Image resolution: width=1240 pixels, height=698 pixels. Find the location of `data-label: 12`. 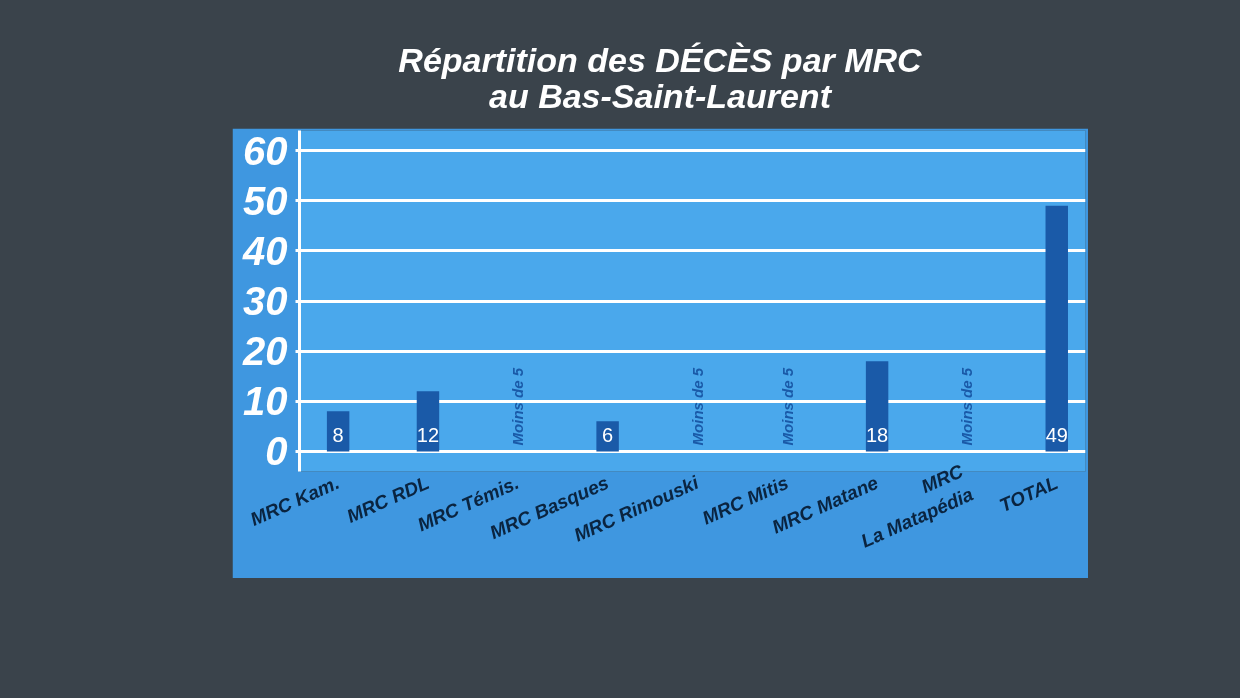

data-label: 12 is located at coordinates (428, 435).